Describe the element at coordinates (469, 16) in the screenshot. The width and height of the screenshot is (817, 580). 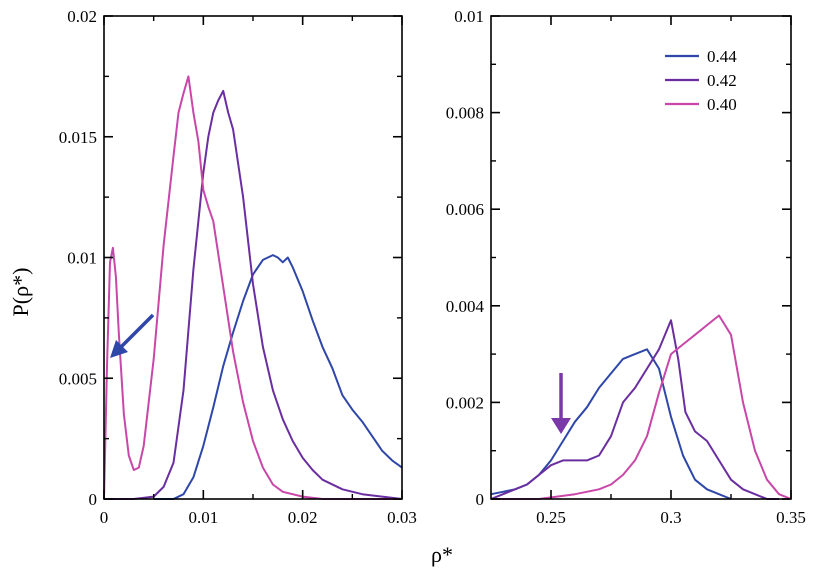
I see `right-y-tick-label: 0.01` at that location.